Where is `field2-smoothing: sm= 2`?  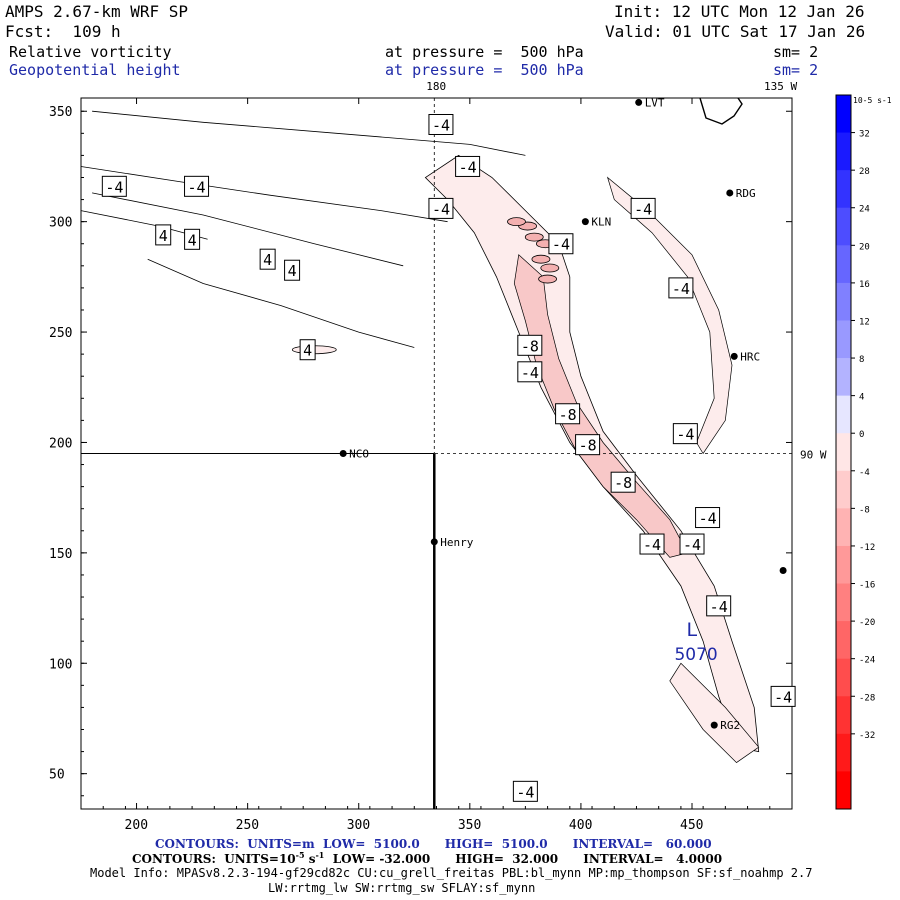
field2-smoothing: sm= 2 is located at coordinates (796, 70).